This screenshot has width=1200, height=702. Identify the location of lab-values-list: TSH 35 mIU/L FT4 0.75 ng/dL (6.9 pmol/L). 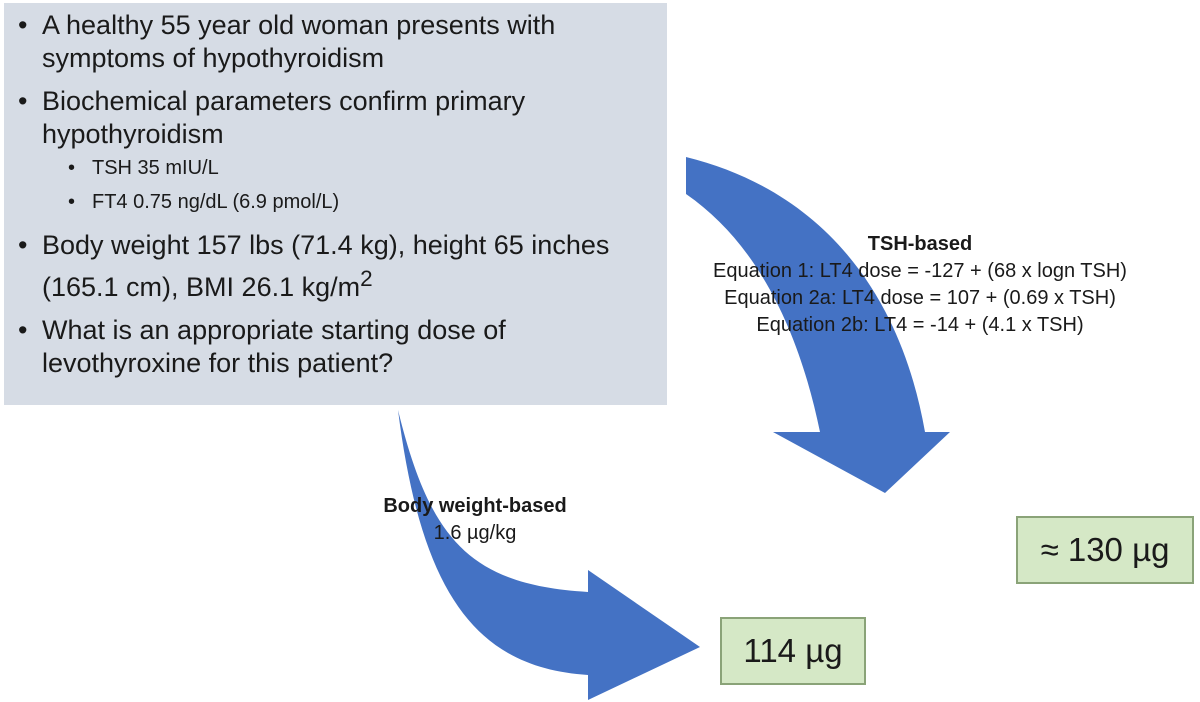
(349, 185).